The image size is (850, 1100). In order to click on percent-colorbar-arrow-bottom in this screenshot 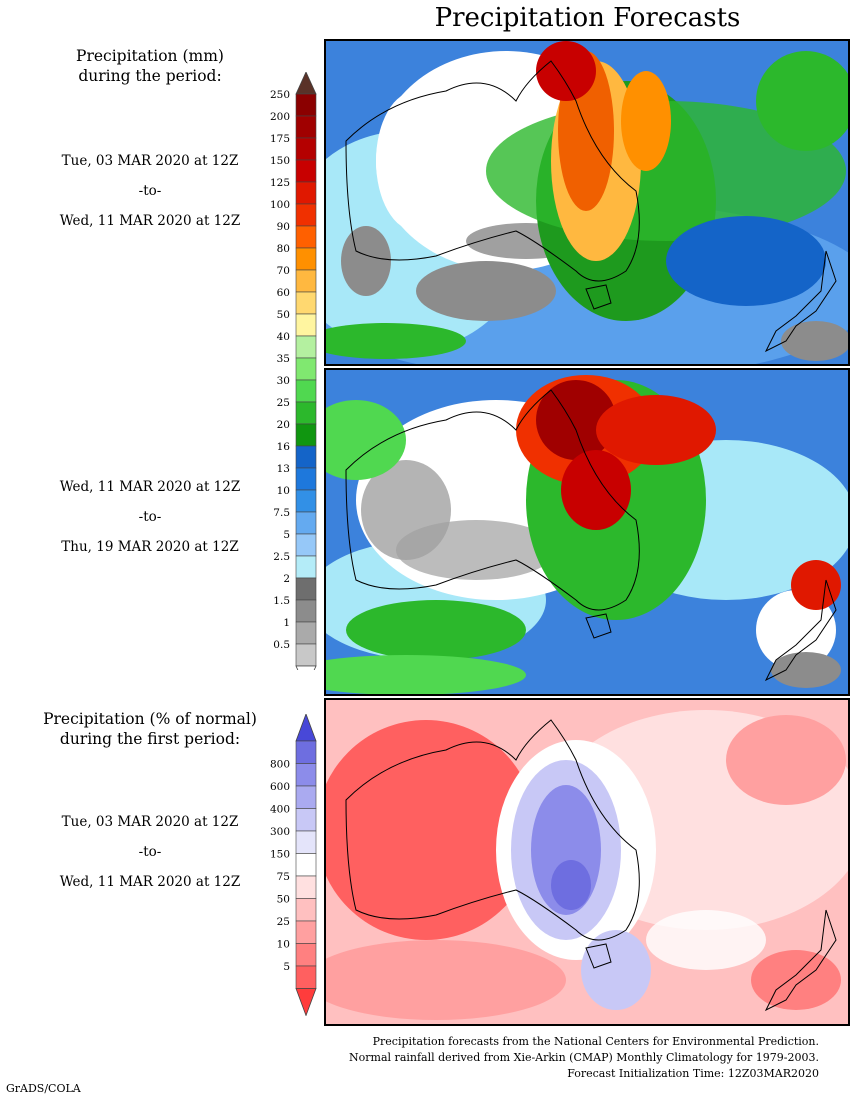, I will do `click(306, 1002)`.